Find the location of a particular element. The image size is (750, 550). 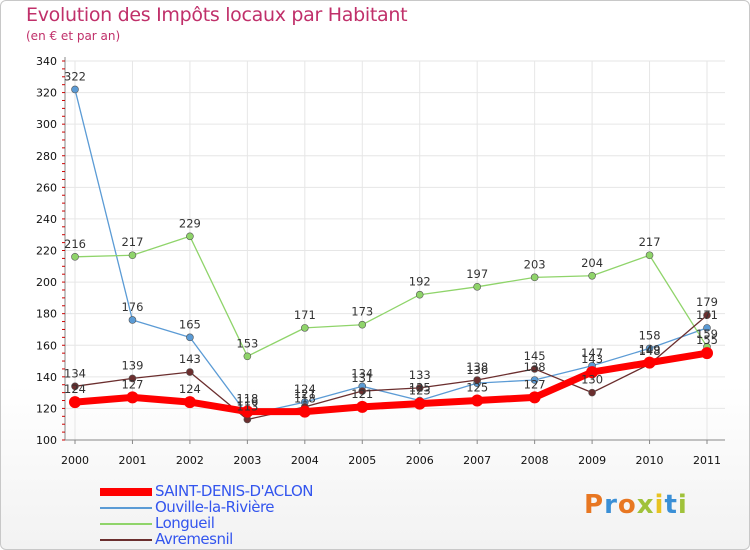

y-tick-label: 340 is located at coordinates (46, 61).